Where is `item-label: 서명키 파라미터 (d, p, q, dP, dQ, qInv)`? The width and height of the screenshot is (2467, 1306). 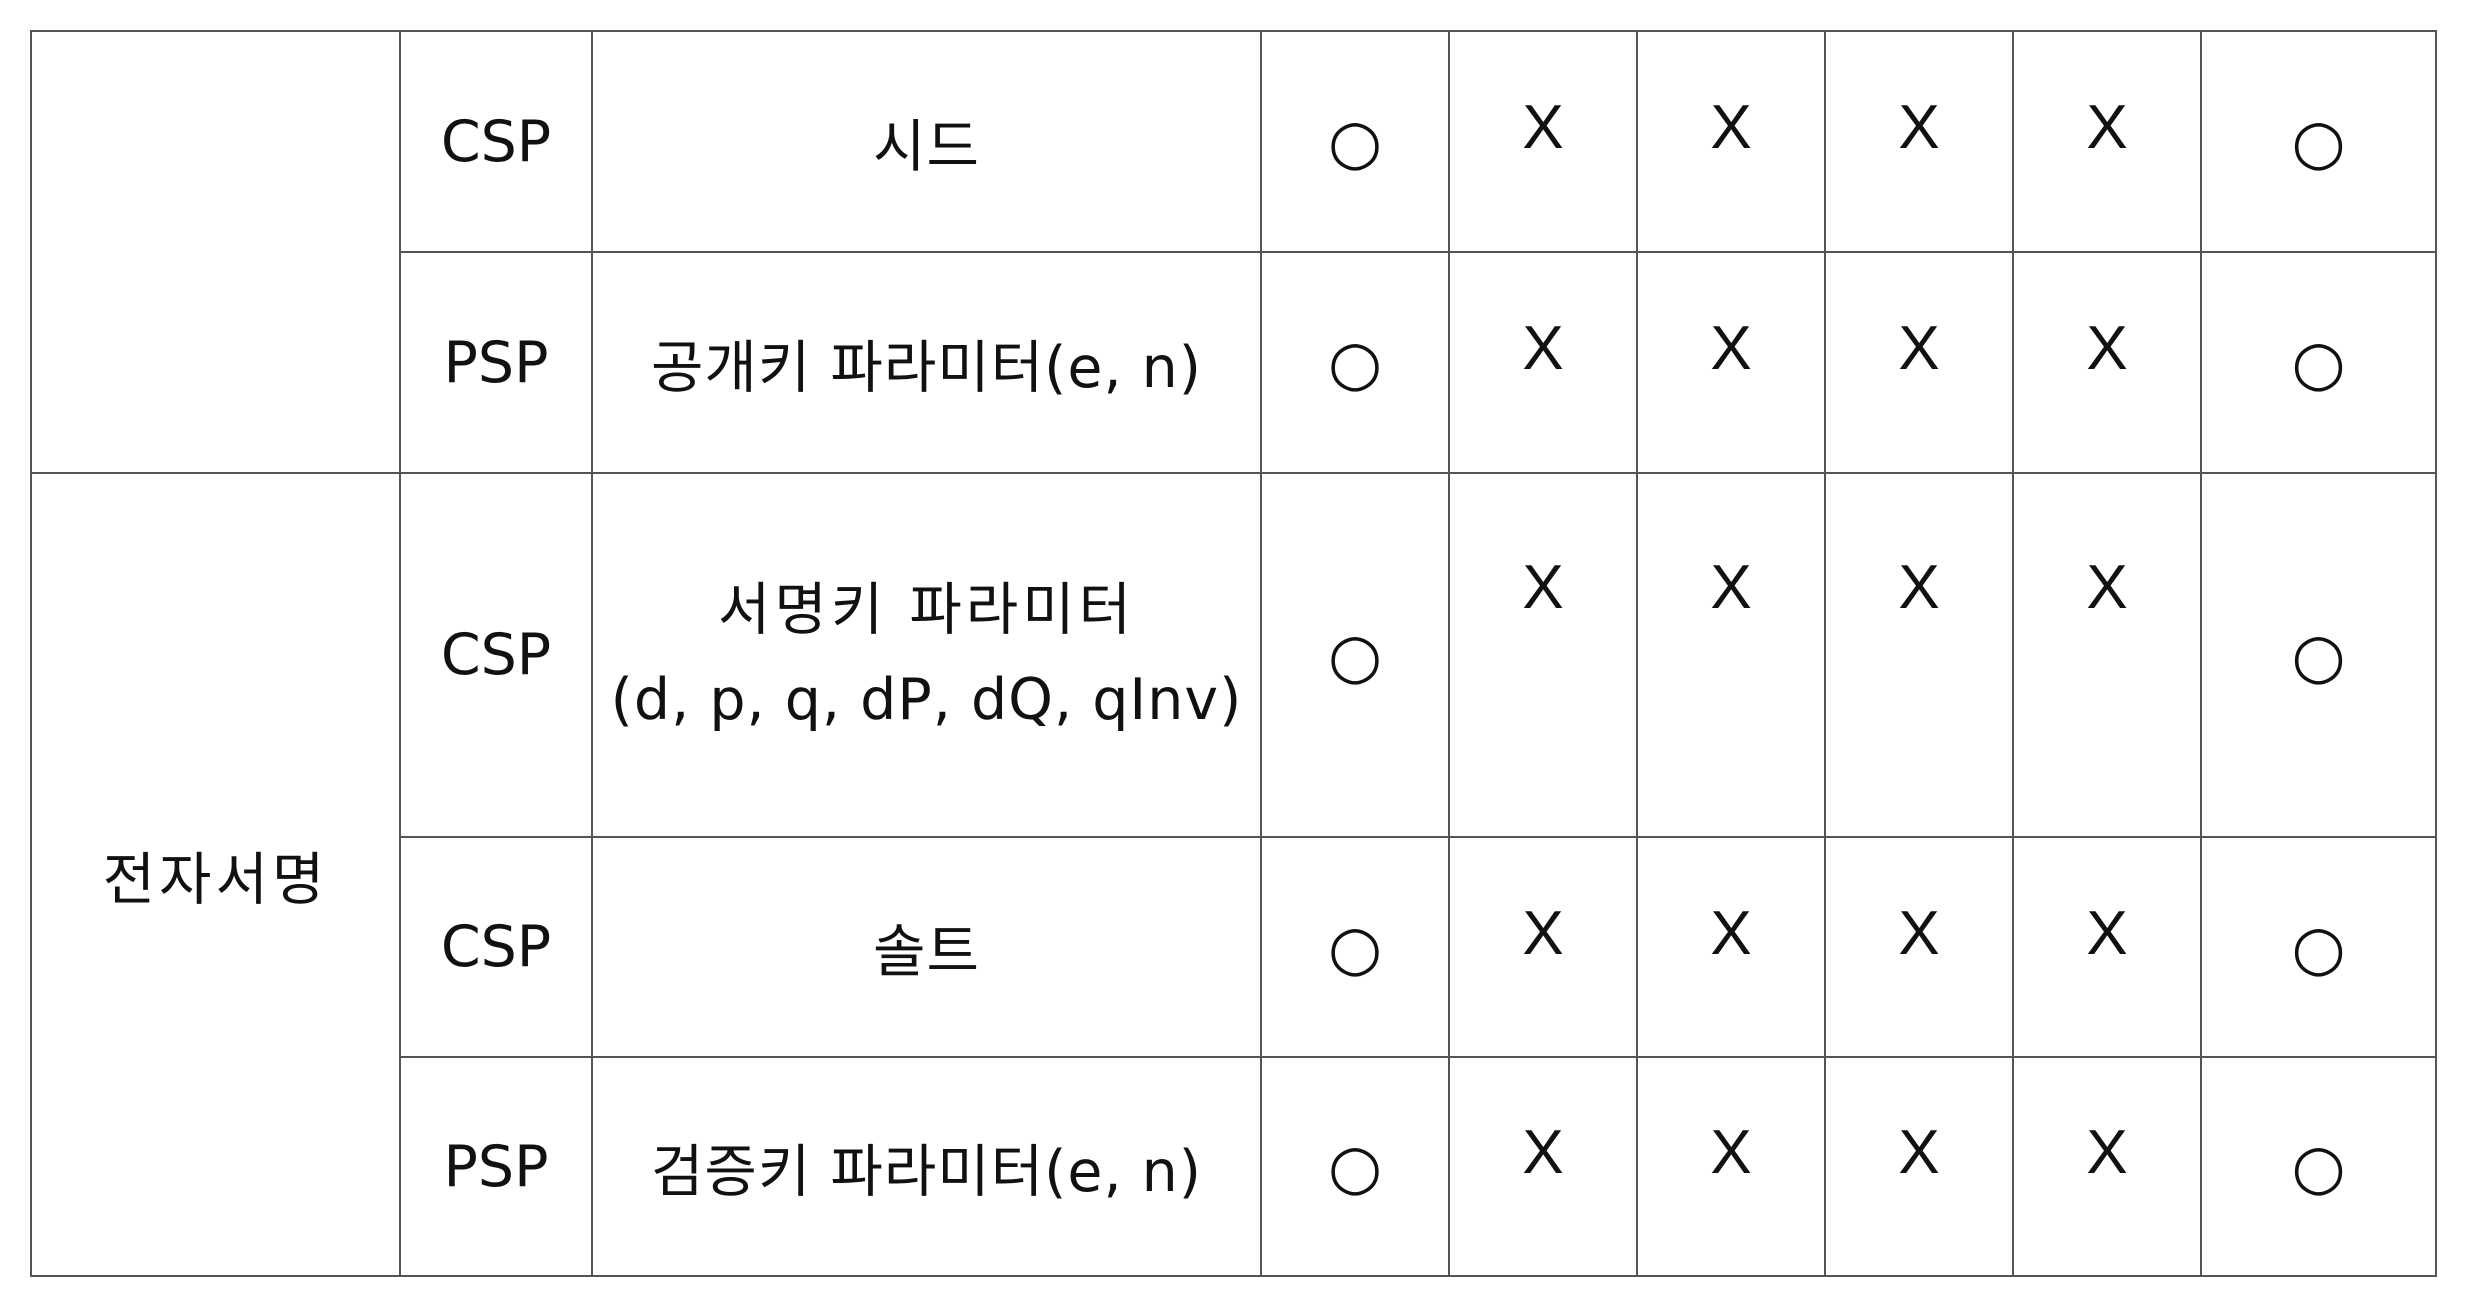 item-label: 서명키 파라미터 (d, p, q, dP, dQ, qInv) is located at coordinates (927, 655).